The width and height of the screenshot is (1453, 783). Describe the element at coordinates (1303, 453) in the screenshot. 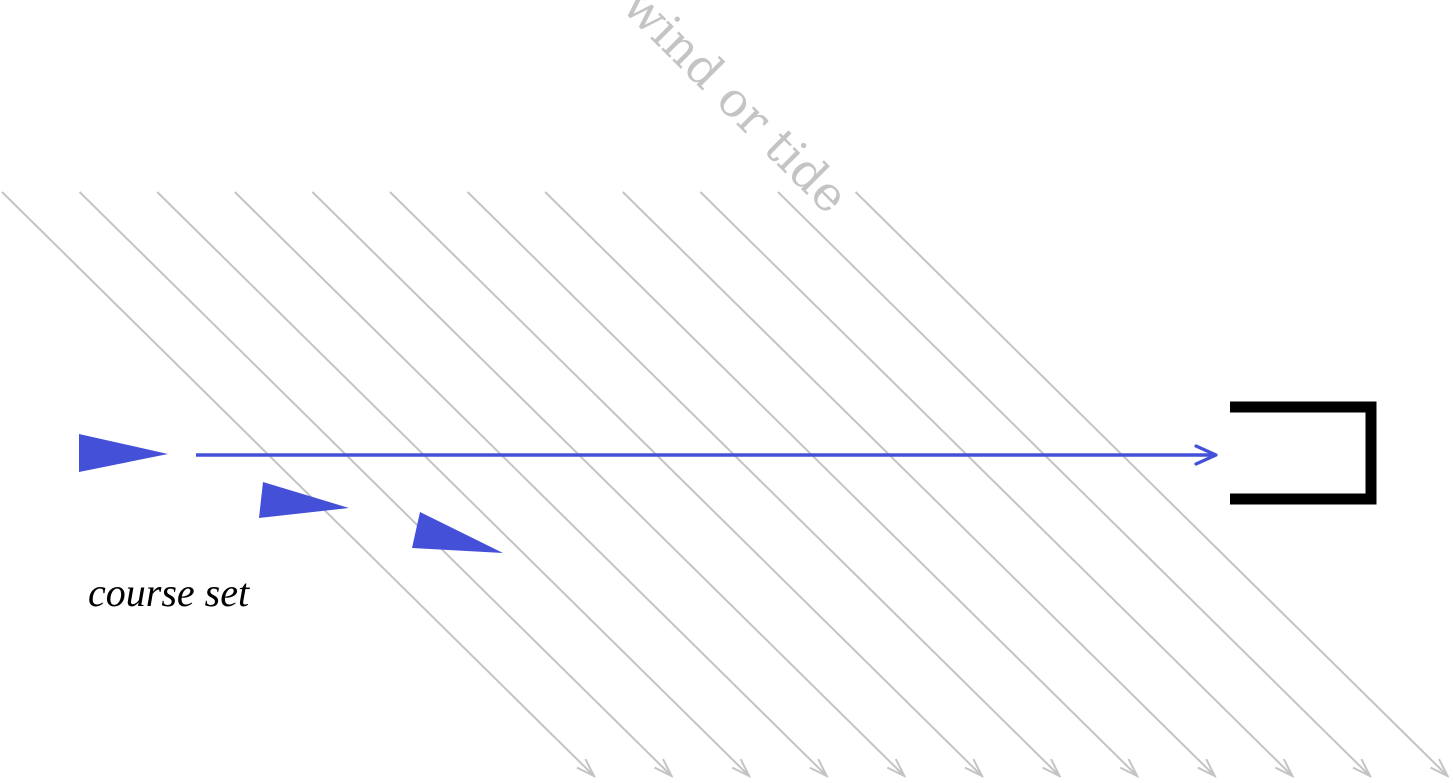

I see `dock-icon` at that location.